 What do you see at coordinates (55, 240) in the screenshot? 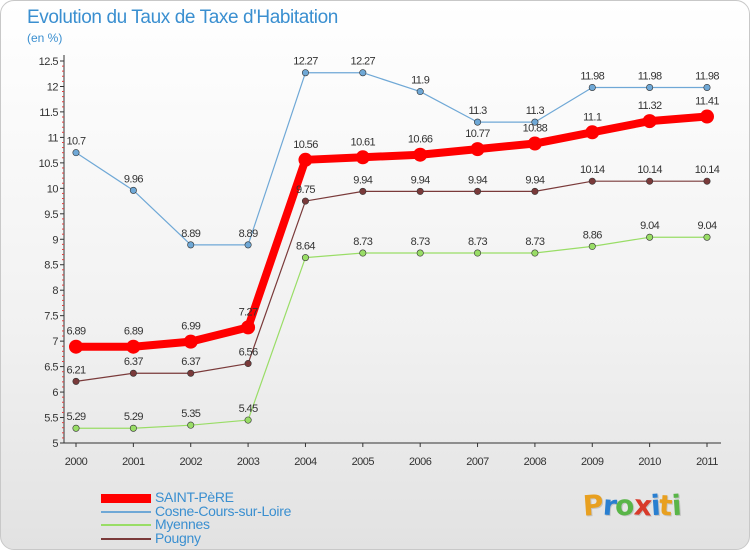
I see `y-tick-label: 9` at bounding box center [55, 240].